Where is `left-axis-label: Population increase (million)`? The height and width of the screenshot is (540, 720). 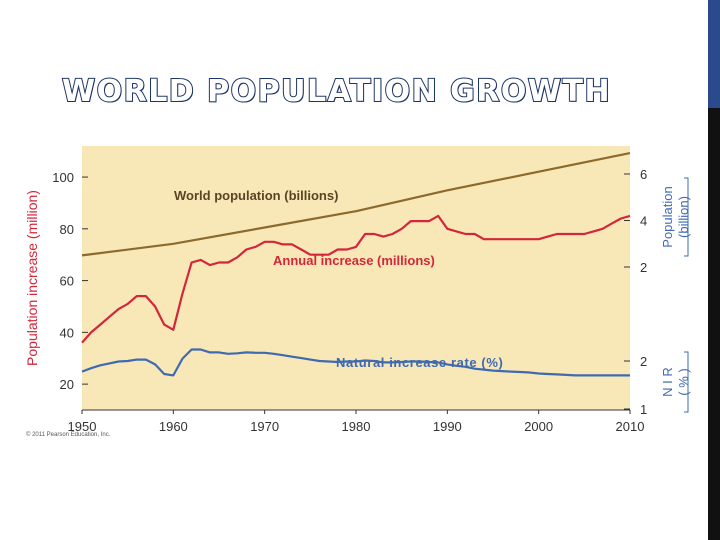
left-axis-label: Population increase (million) is located at coordinates (32, 278).